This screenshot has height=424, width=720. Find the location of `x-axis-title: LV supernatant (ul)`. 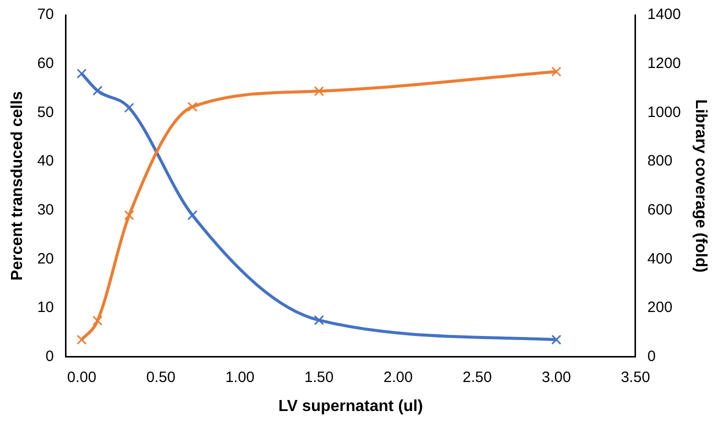

x-axis-title: LV supernatant (ul) is located at coordinates (350, 406).